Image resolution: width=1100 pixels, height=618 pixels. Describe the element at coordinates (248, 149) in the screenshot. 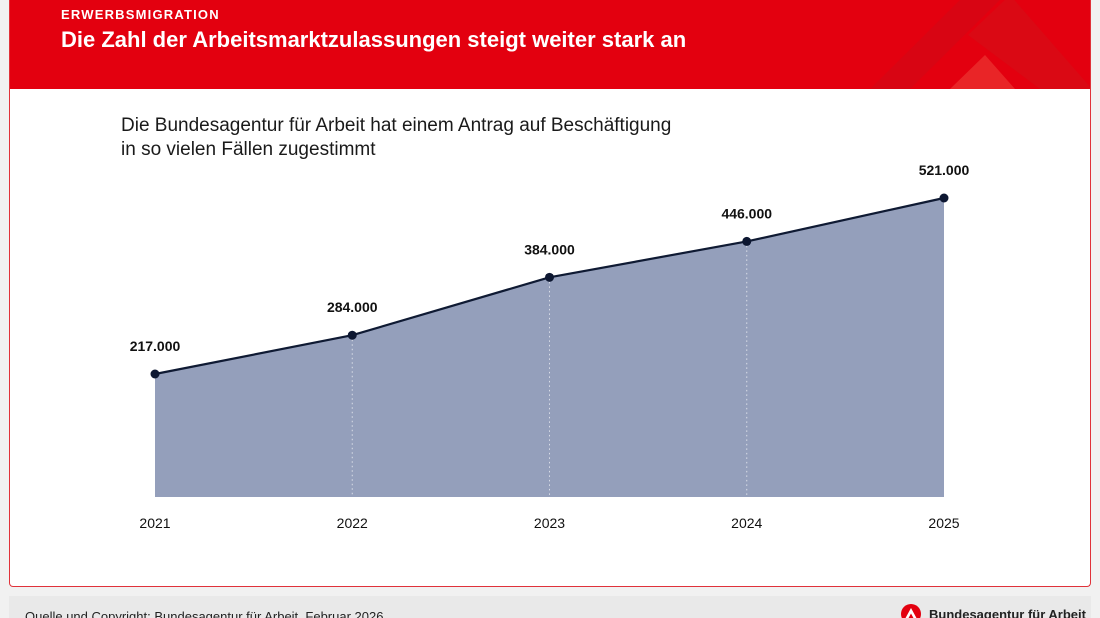

I see `chart-title-line-2: in so vielen Fällen zugestimmt` at that location.